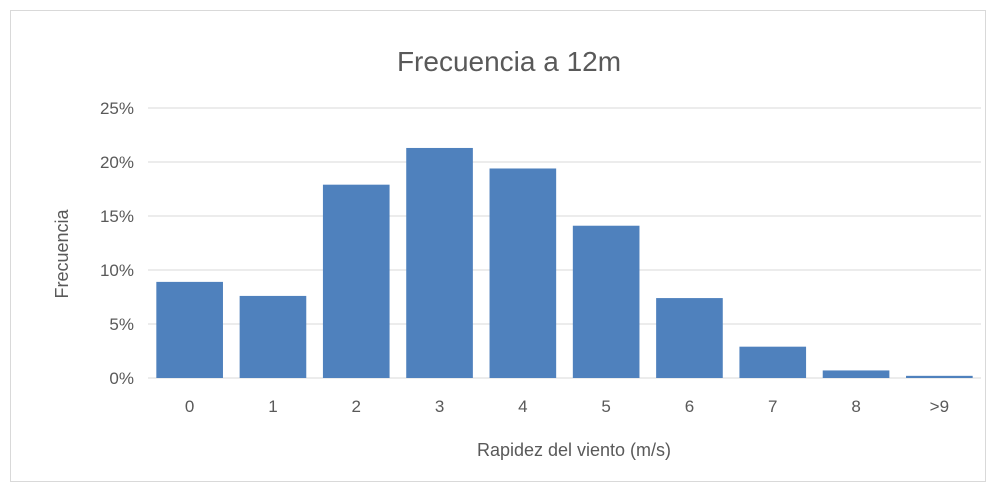 The width and height of the screenshot is (997, 491). Describe the element at coordinates (772, 406) in the screenshot. I see `x-tick-label: 7` at that location.